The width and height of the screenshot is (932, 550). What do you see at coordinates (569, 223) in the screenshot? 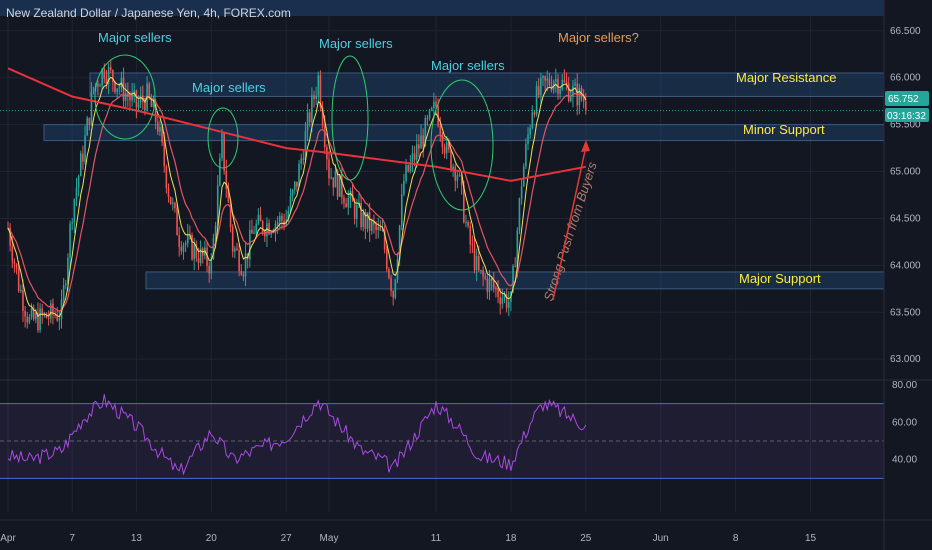
I see `arrow-shaft` at bounding box center [569, 223].